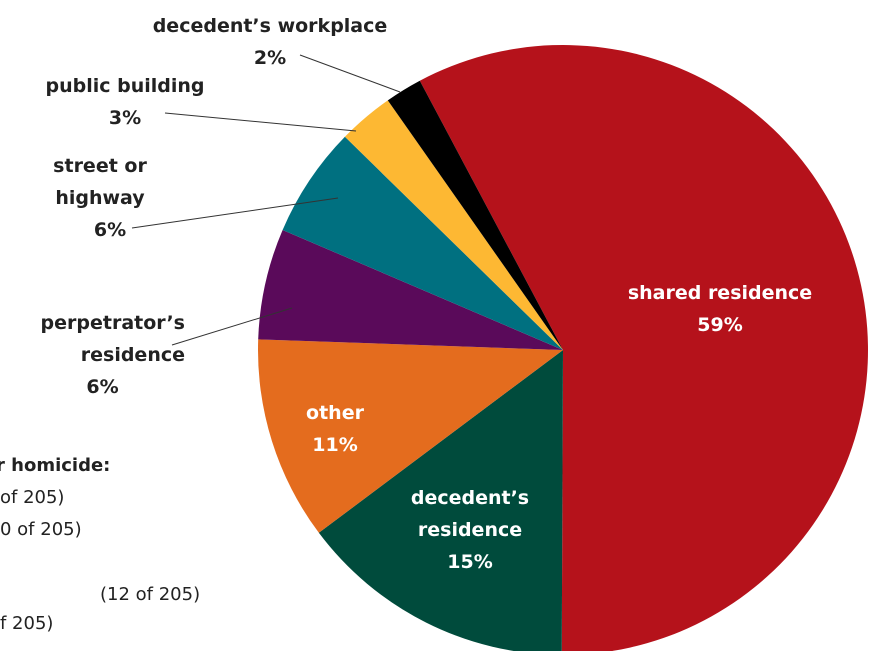 The height and width of the screenshot is (651, 874). Describe the element at coordinates (335, 429) in the screenshot. I see `slice-label: other 11%` at that location.